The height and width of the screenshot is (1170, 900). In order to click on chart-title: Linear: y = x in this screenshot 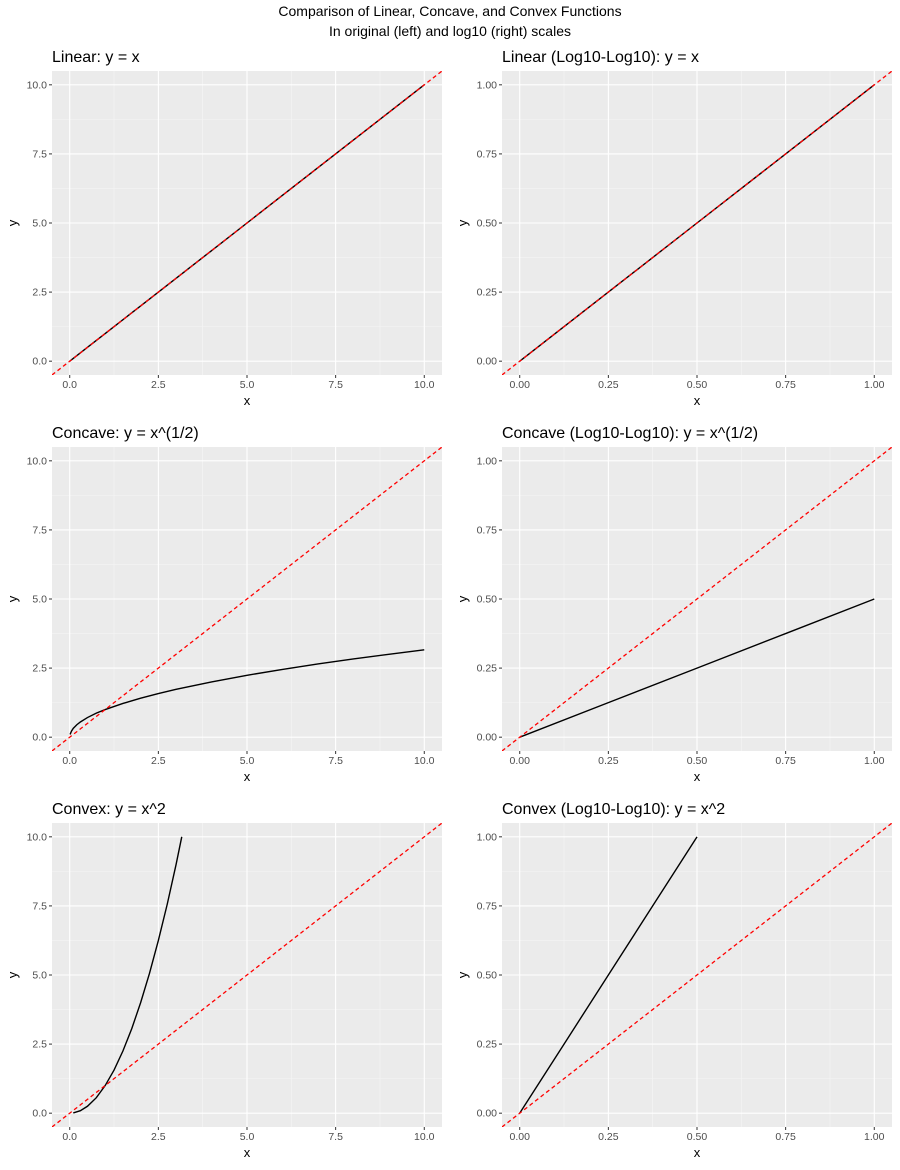, I will do `click(96, 57)`.